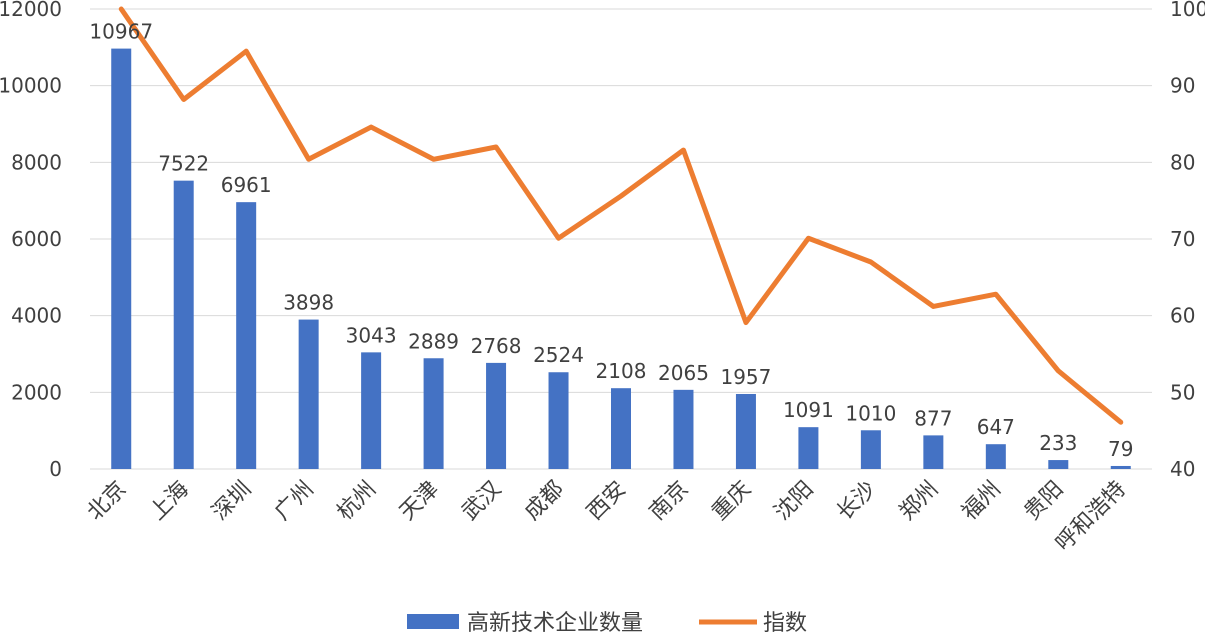  I want to click on bar-data-label: 1091, so click(808, 410).